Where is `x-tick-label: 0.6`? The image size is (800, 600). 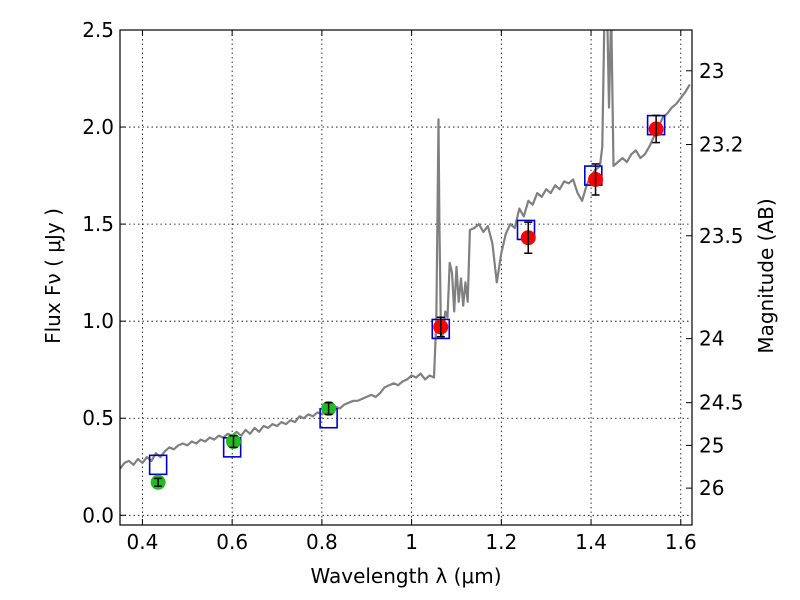
x-tick-label: 0.6 is located at coordinates (232, 542).